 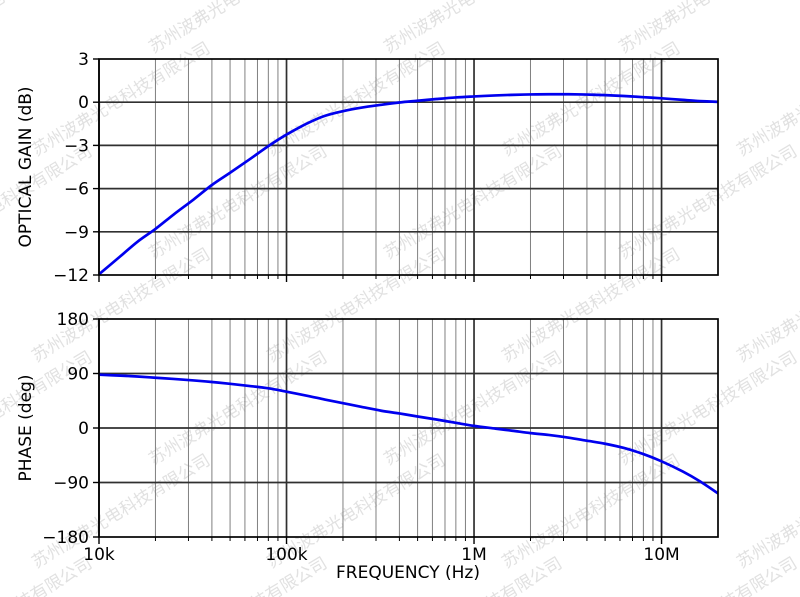 I want to click on y-tick-label: 180, so click(x=73, y=320).